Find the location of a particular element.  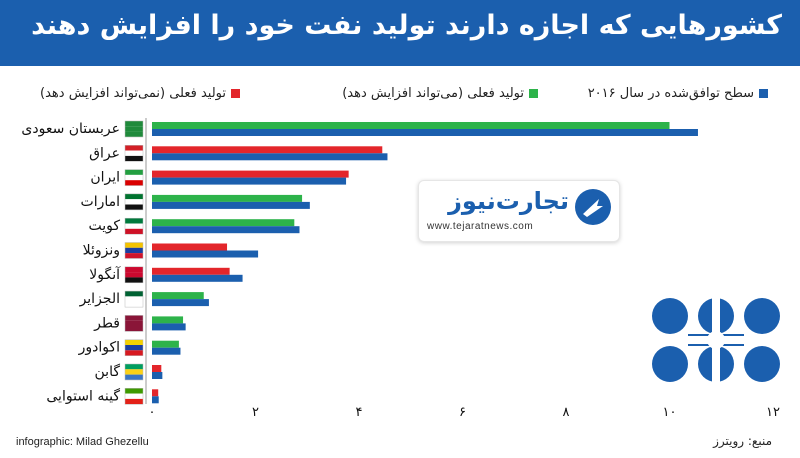

x-tick-label: ۸ is located at coordinates (566, 412).